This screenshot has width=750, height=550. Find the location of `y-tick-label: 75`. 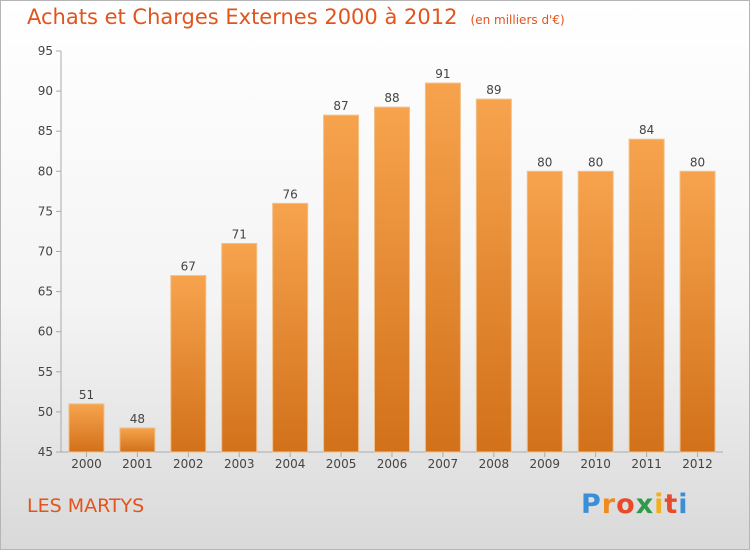

y-tick-label: 75 is located at coordinates (45, 211).